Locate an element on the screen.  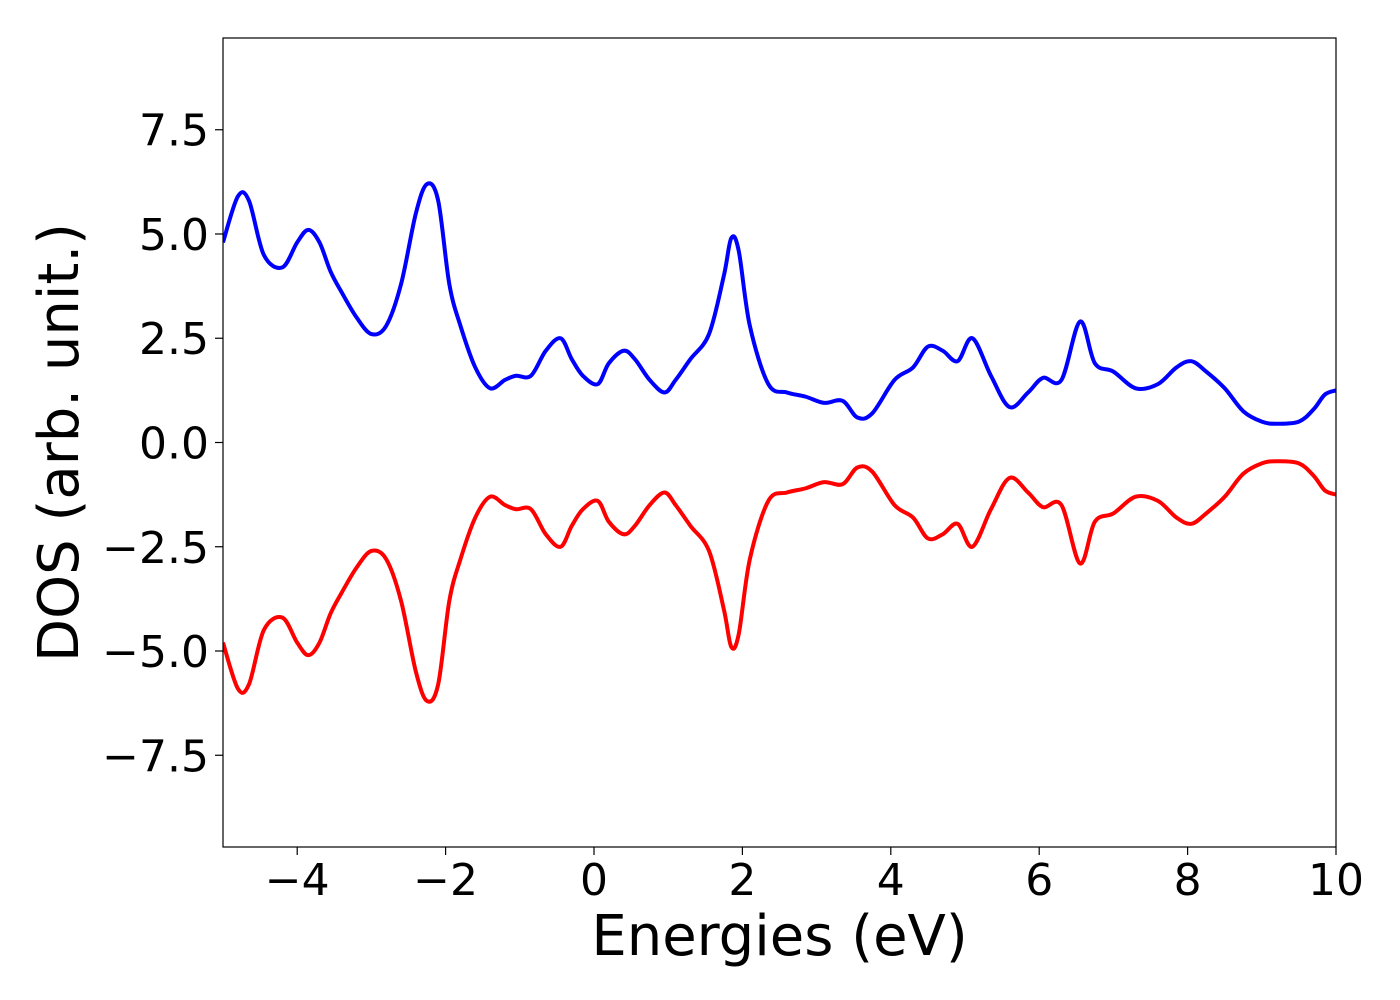
x-tick-label: 0 is located at coordinates (594, 880).